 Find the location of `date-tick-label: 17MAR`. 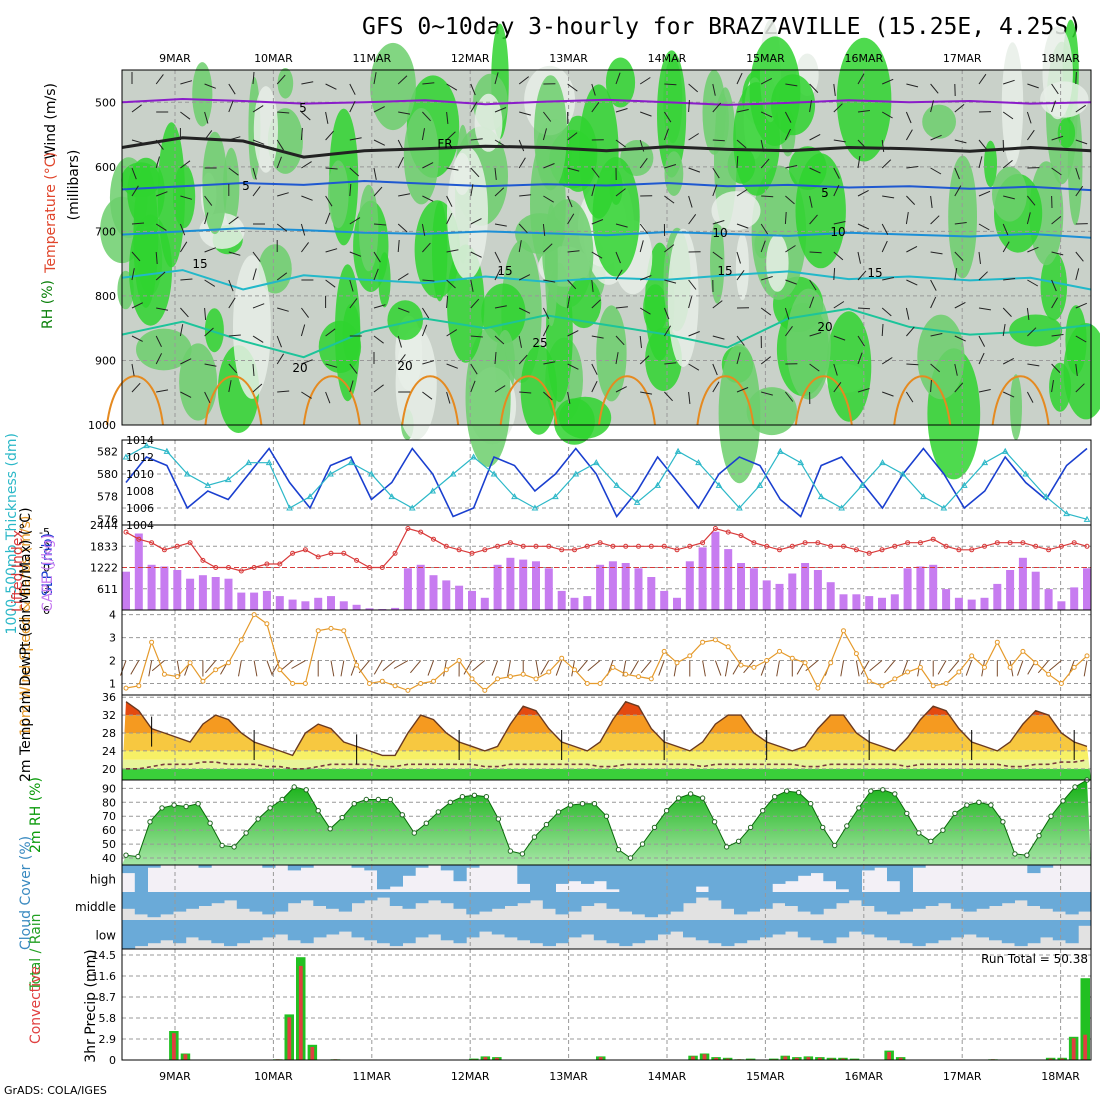

date-tick-label: 17MAR is located at coordinates (962, 1076).